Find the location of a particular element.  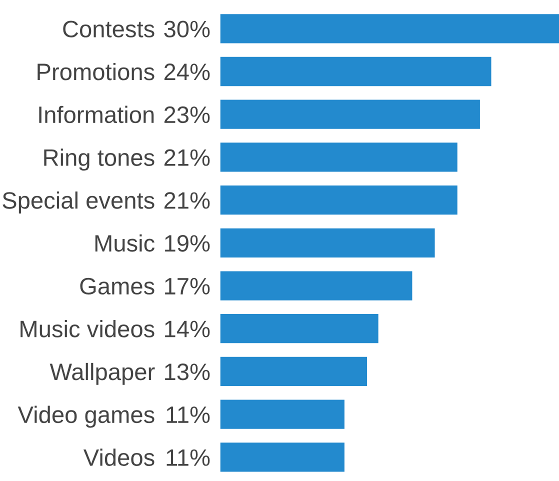

y-tick-label: Contests is located at coordinates (108, 29).